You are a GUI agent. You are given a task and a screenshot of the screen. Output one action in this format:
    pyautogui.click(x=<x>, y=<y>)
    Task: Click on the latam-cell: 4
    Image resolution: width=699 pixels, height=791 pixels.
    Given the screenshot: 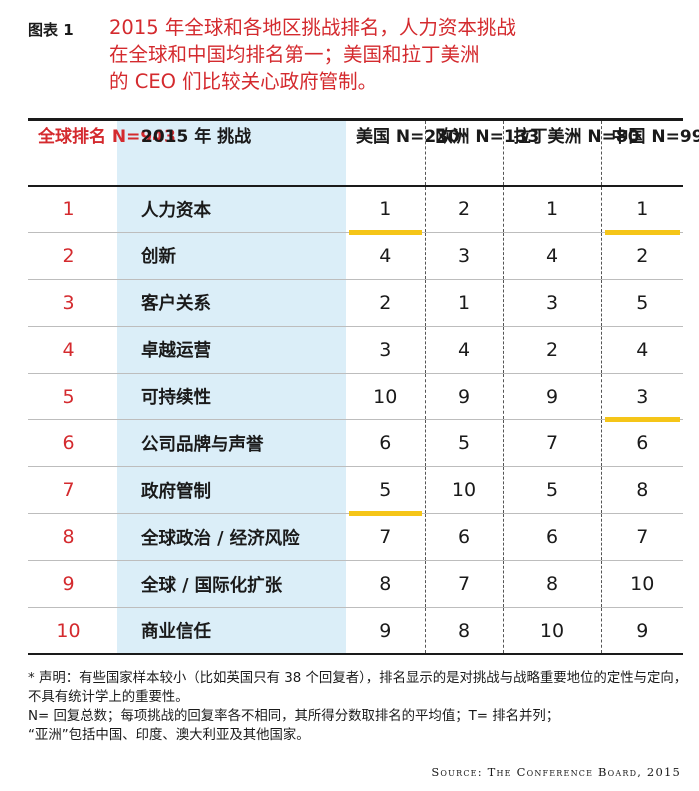 What is the action you would take?
    pyautogui.click(x=551, y=256)
    